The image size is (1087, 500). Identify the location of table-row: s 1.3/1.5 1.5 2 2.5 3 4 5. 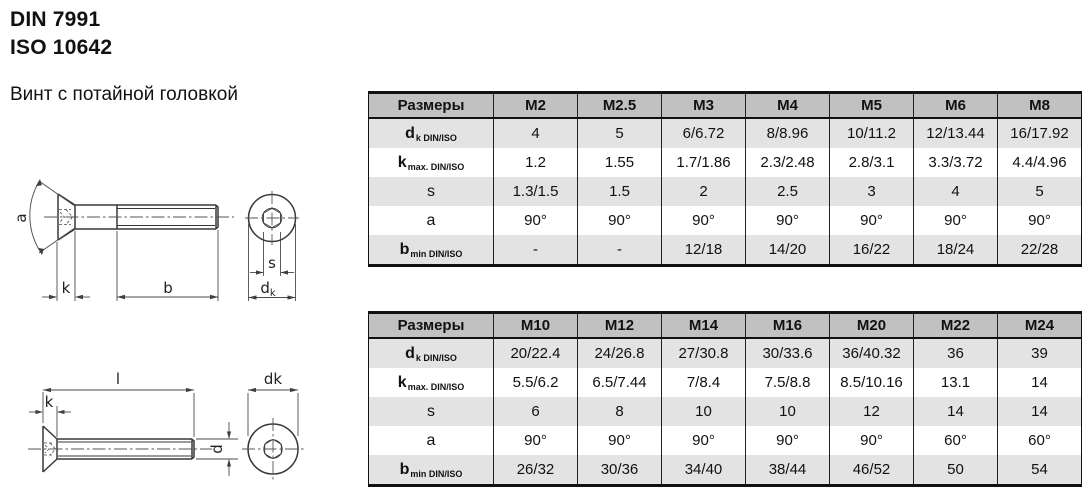
(725, 191).